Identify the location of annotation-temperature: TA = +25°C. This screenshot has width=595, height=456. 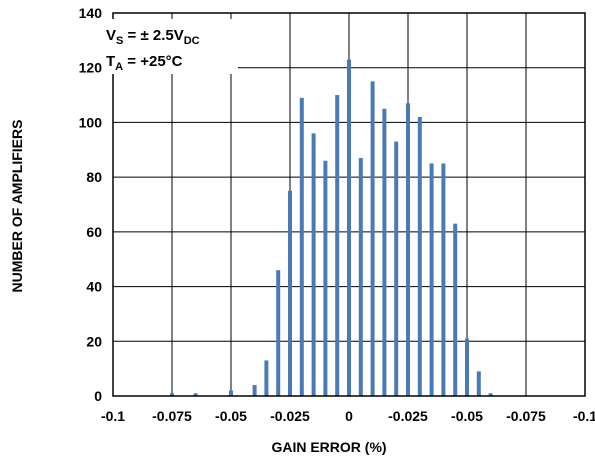
(144, 63).